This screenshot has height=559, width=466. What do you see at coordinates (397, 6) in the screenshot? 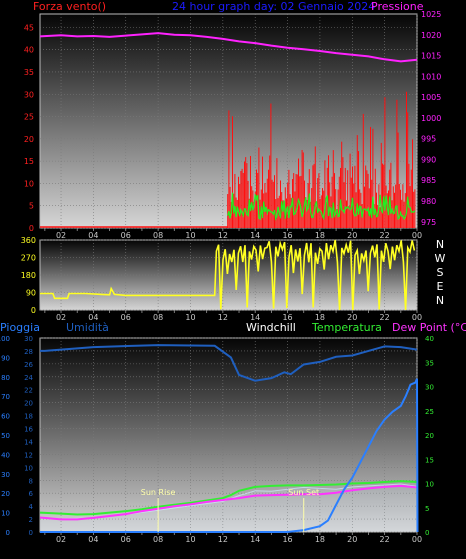
I see `header-right-title: Pressione` at bounding box center [397, 6].